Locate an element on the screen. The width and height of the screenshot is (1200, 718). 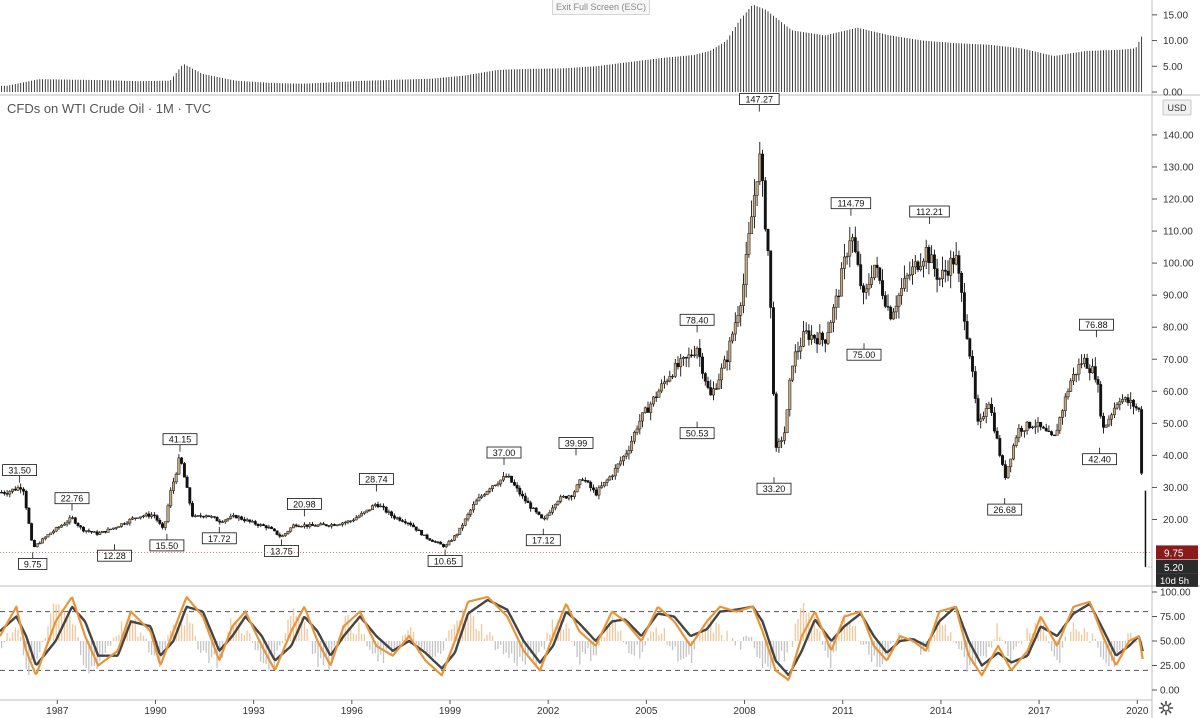
price-annotation: 50.53 is located at coordinates (697, 430).